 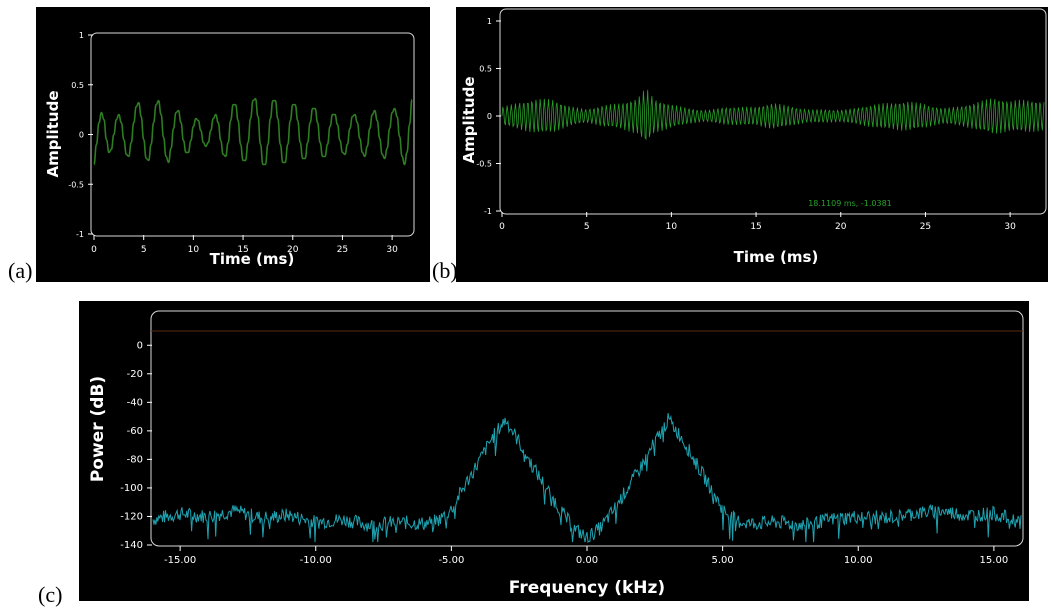 What do you see at coordinates (850, 203) in the screenshot?
I see `chart-b-cursor-readout: 18.1109 ms, -1.0381` at bounding box center [850, 203].